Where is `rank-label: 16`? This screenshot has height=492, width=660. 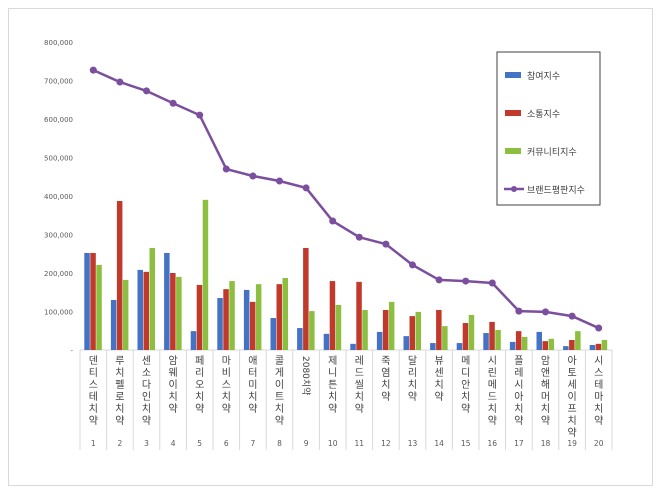
rank-label: 16 is located at coordinates (493, 443).